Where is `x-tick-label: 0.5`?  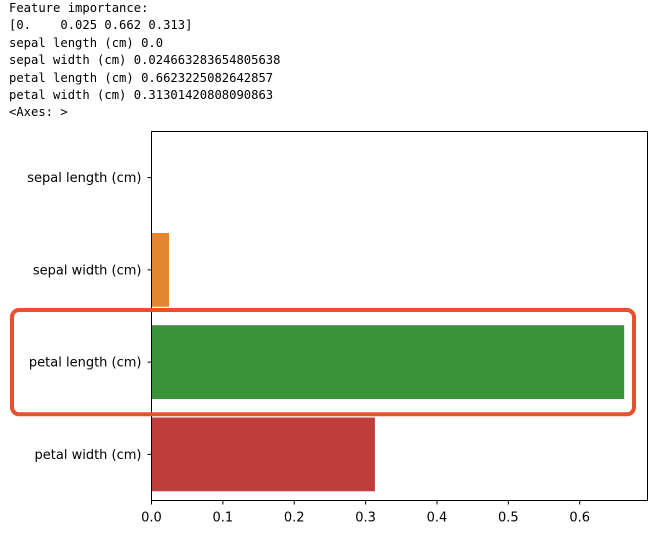
x-tick-label: 0.5 is located at coordinates (508, 518).